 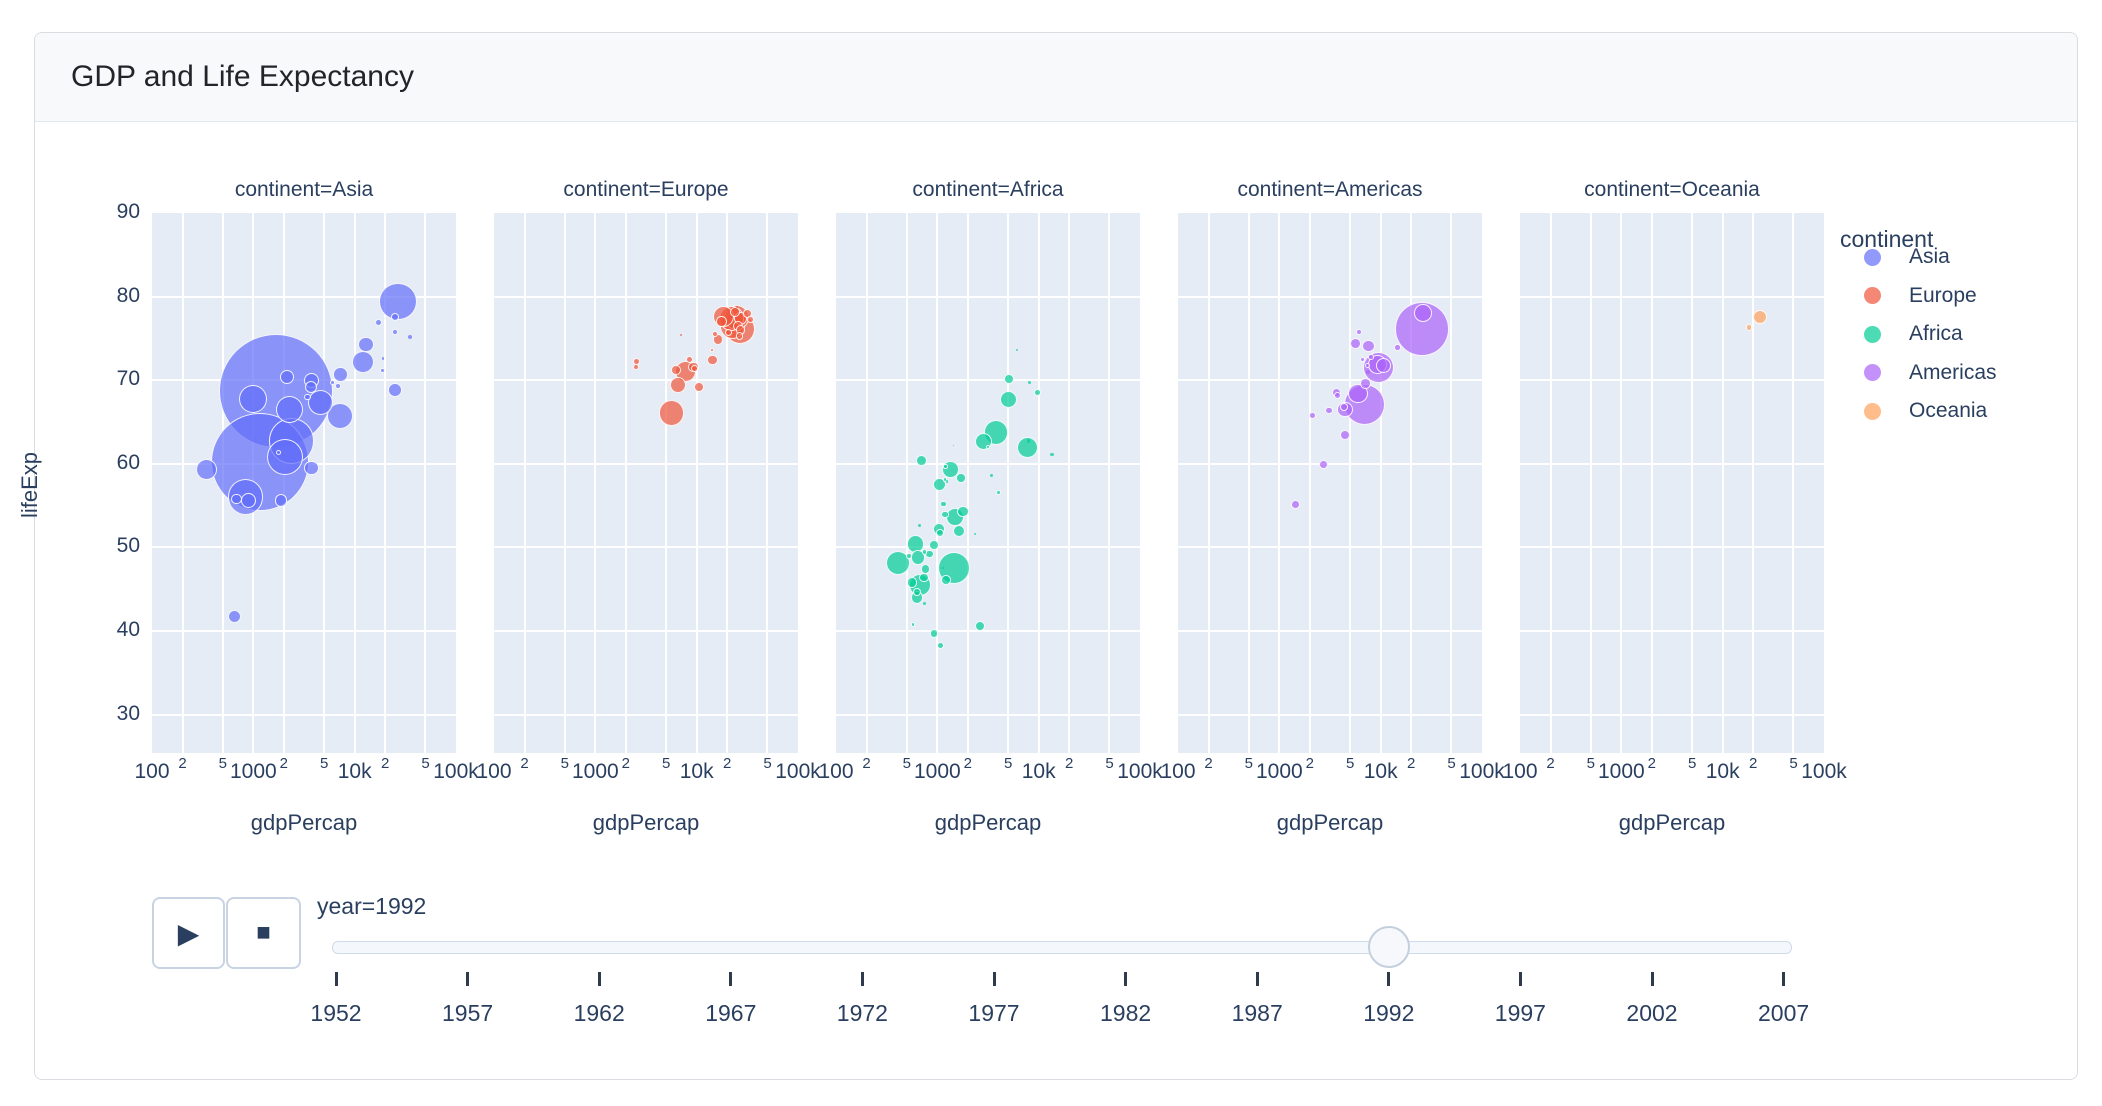 I want to click on x-axis-title: gdpPercap, so click(x=1330, y=822).